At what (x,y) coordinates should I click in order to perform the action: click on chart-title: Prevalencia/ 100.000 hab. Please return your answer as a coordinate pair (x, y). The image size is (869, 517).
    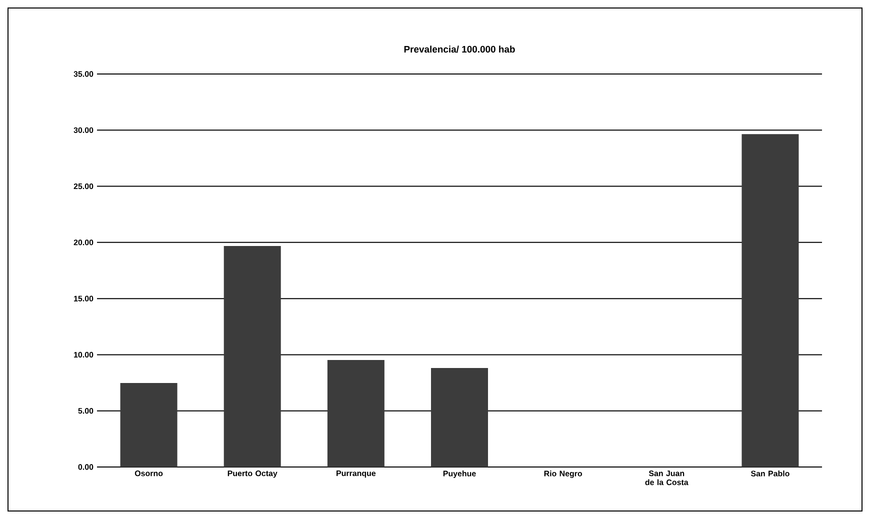
    Looking at the image, I should click on (459, 49).